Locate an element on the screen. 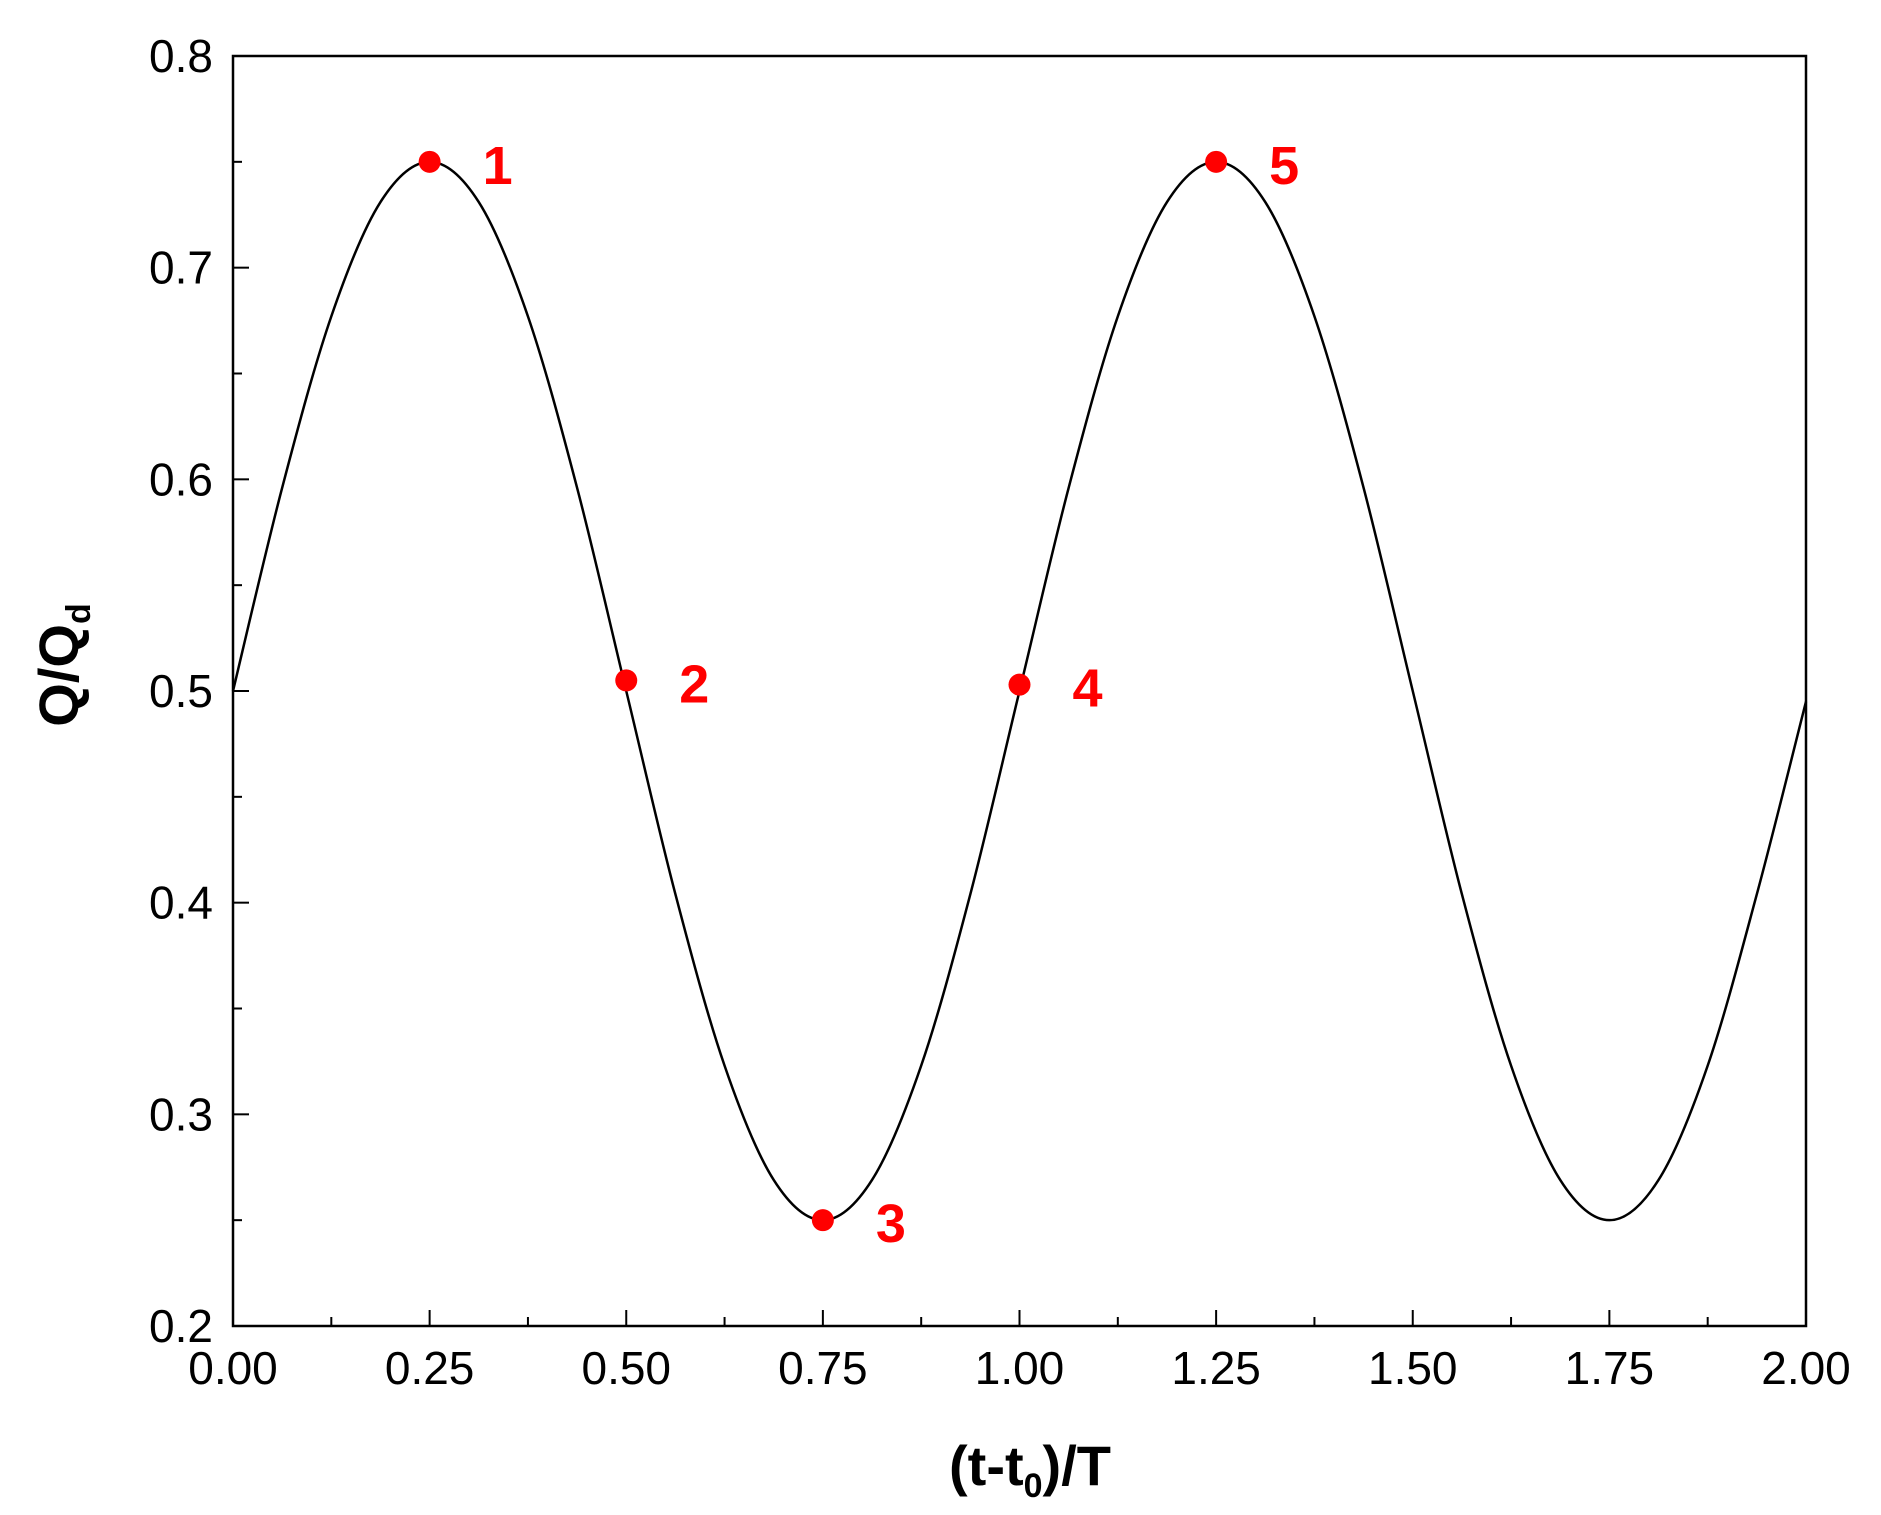 The image size is (1881, 1515). y-tick-label: 0.3 is located at coordinates (181, 1114).